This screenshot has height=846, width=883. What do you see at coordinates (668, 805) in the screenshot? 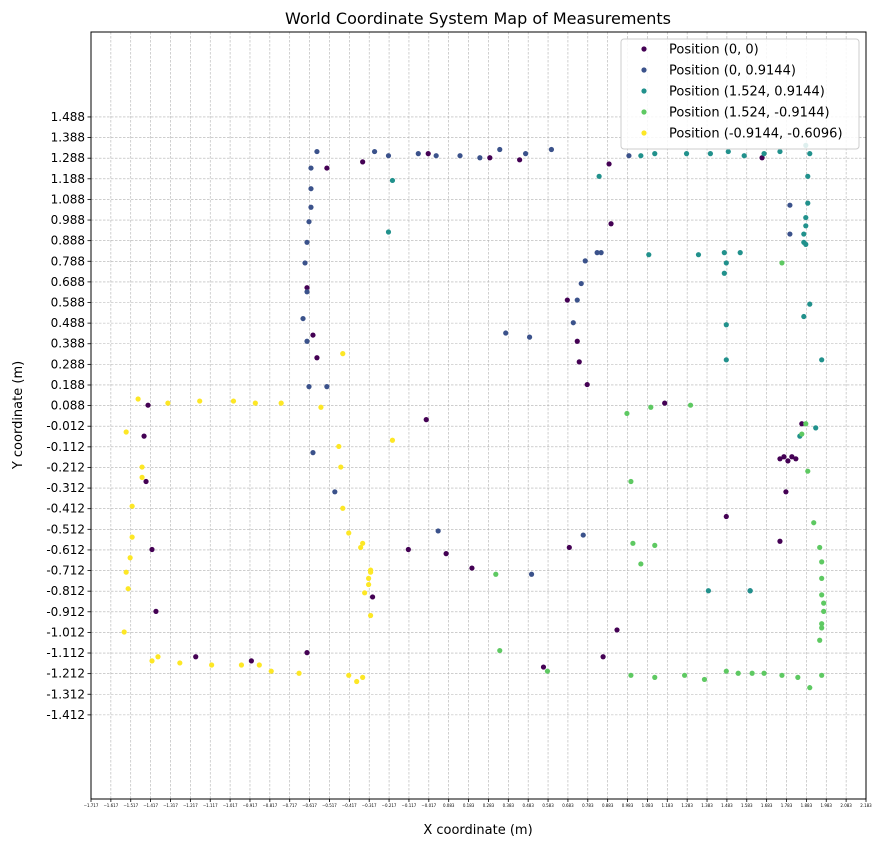
I see `x-tick-label: 1.183` at bounding box center [668, 805].